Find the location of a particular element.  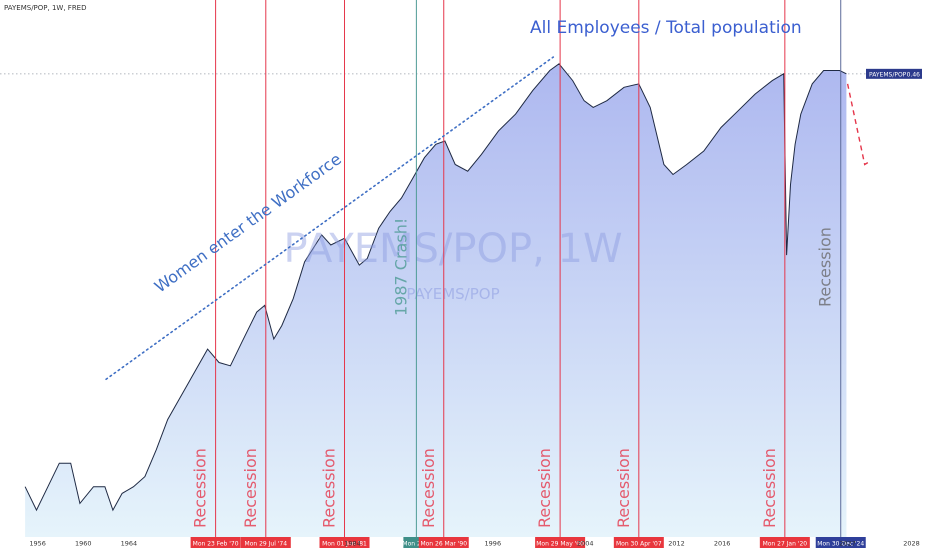

event-date-label-3: Mon 01 Jun '81 is located at coordinates (344, 544).